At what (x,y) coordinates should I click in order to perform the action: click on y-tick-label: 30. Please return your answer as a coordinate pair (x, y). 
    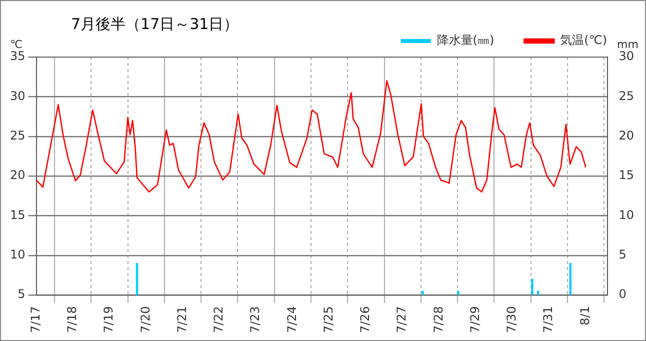
    Looking at the image, I should click on (18, 95).